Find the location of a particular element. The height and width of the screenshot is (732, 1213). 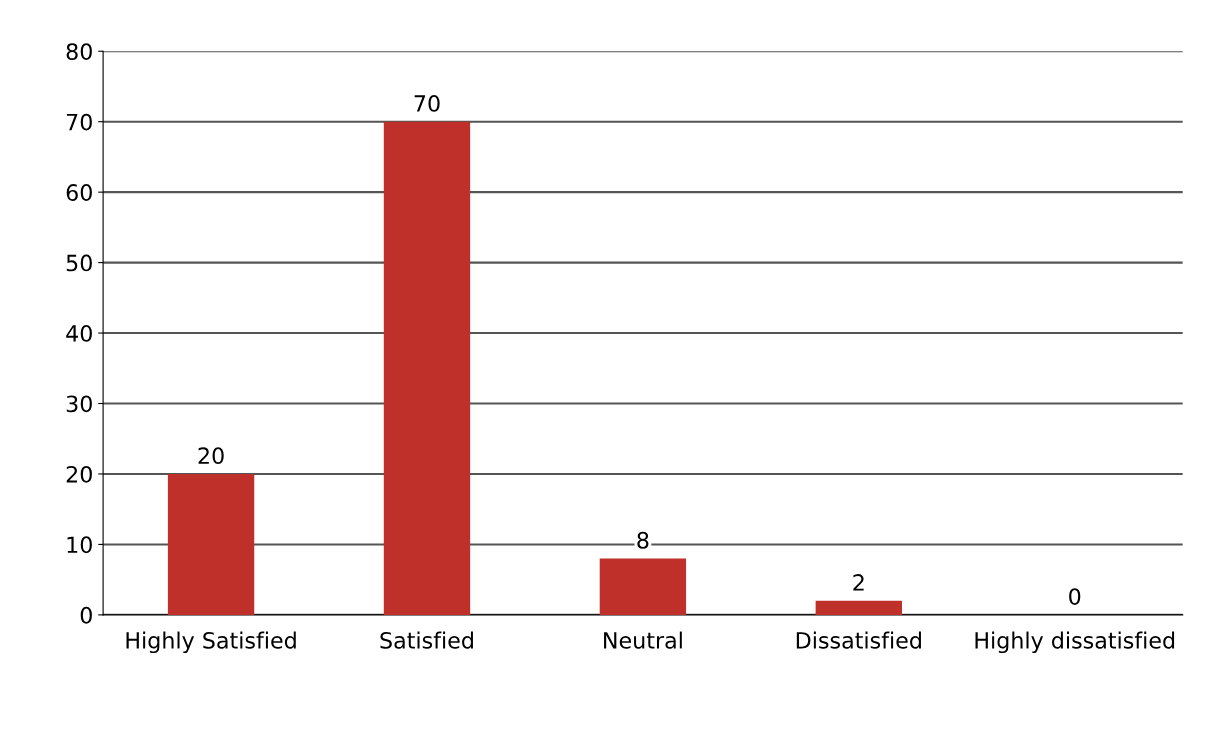

data-label: 2 is located at coordinates (858, 582).